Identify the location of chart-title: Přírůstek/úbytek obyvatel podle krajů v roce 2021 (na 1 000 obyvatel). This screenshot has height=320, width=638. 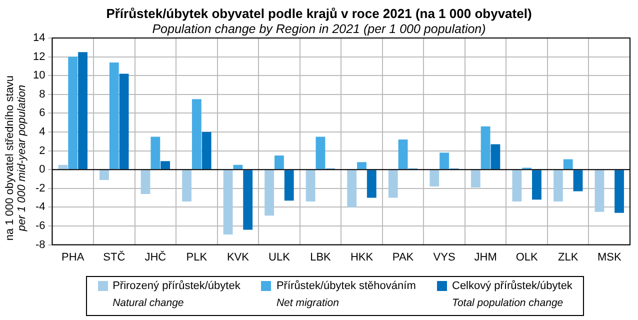
(319, 13).